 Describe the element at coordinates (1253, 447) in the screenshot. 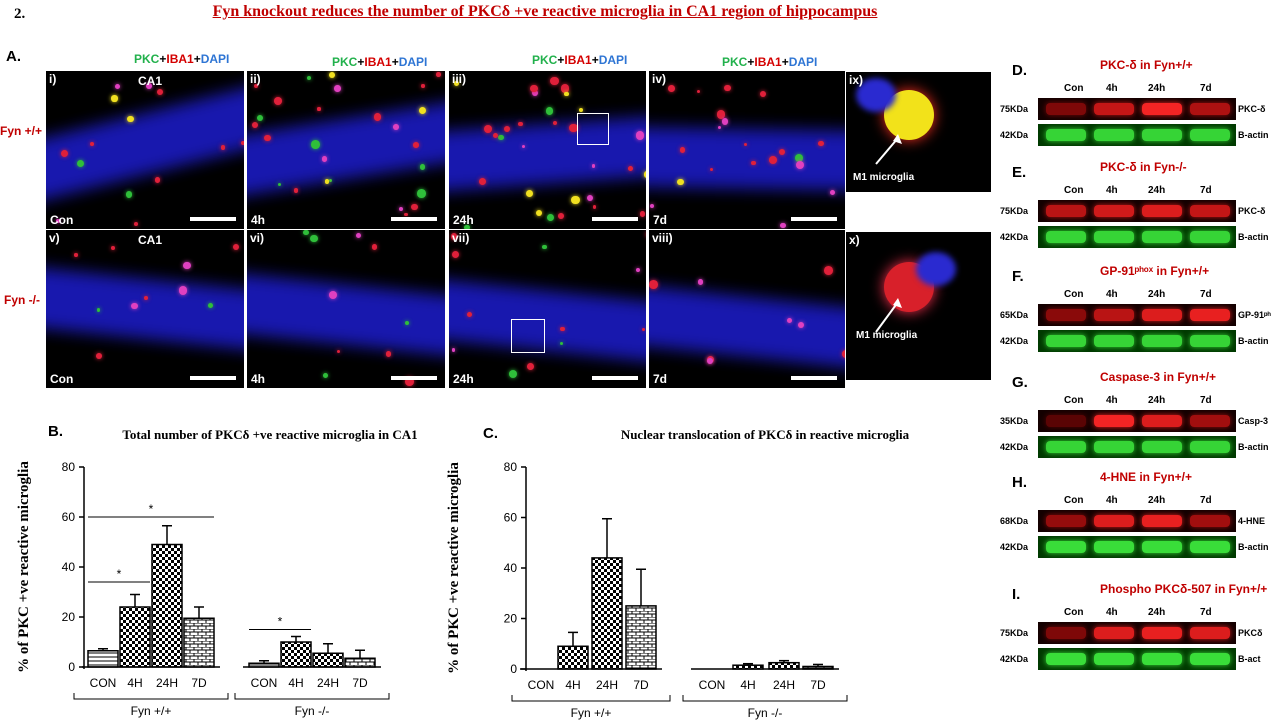

I see `blot-band-label: B-actin` at that location.